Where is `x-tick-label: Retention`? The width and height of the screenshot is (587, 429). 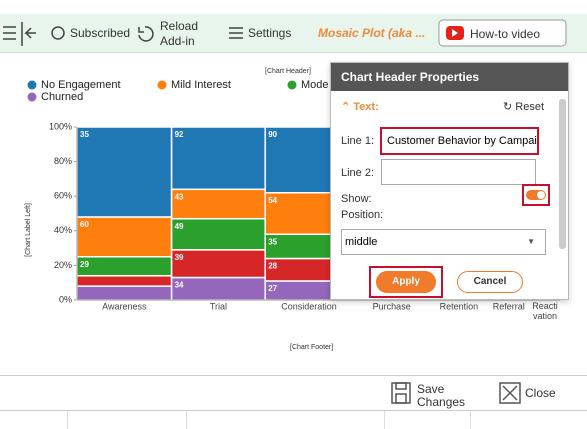
x-tick-label: Retention is located at coordinates (459, 306).